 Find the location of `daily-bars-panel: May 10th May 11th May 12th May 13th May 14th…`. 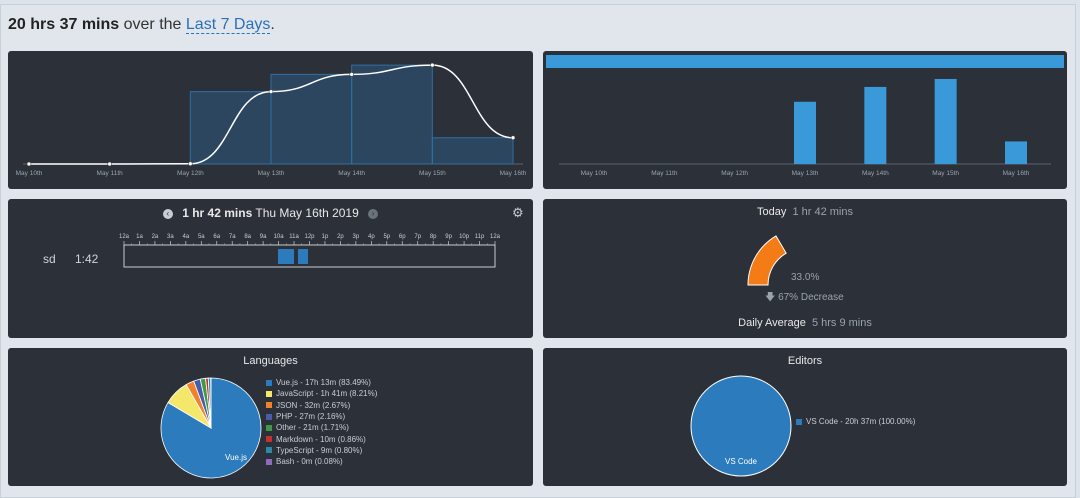

daily-bars-panel: May 10th May 11th May 12th May 13th May 14th… is located at coordinates (805, 120).